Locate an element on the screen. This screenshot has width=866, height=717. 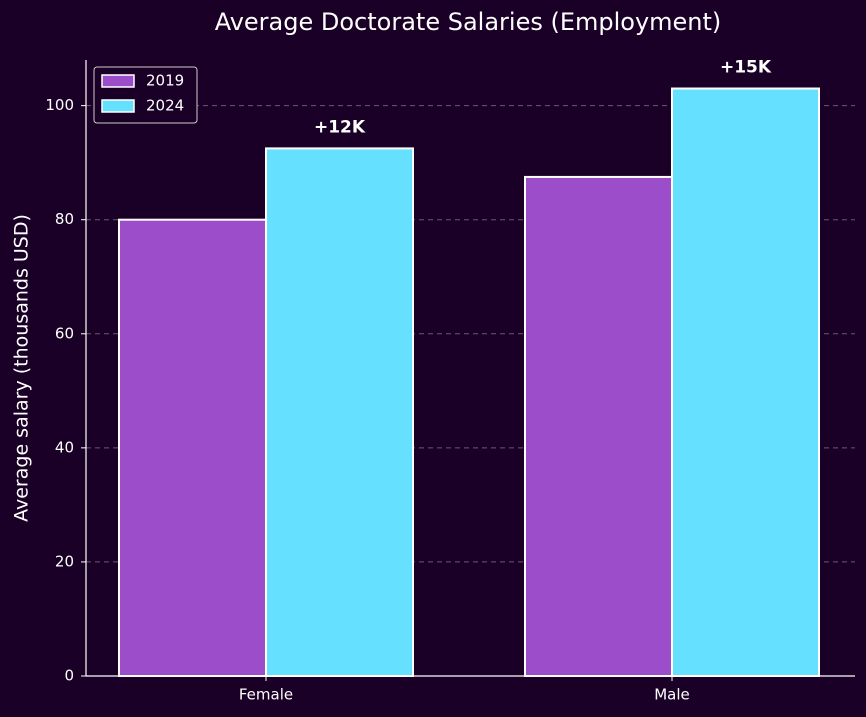
annotation: +15K is located at coordinates (746, 68).